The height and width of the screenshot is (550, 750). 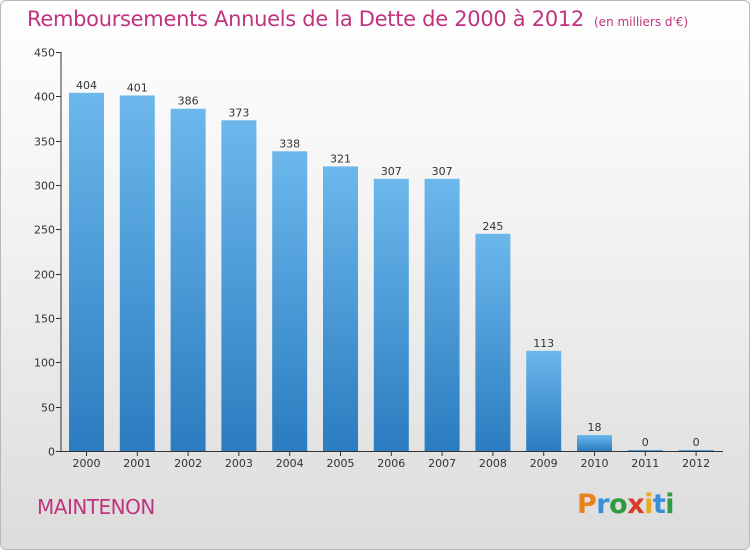 What do you see at coordinates (188, 463) in the screenshot?
I see `x-tick-label: 2002` at bounding box center [188, 463].